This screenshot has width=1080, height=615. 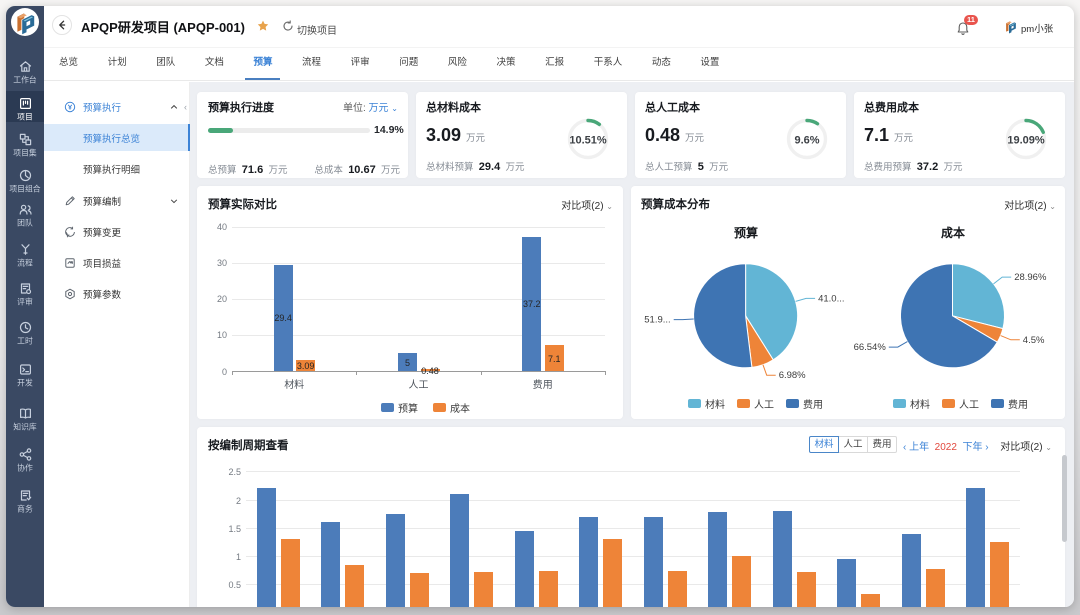 I want to click on svg-text: 4.5%, so click(x=1034, y=340).